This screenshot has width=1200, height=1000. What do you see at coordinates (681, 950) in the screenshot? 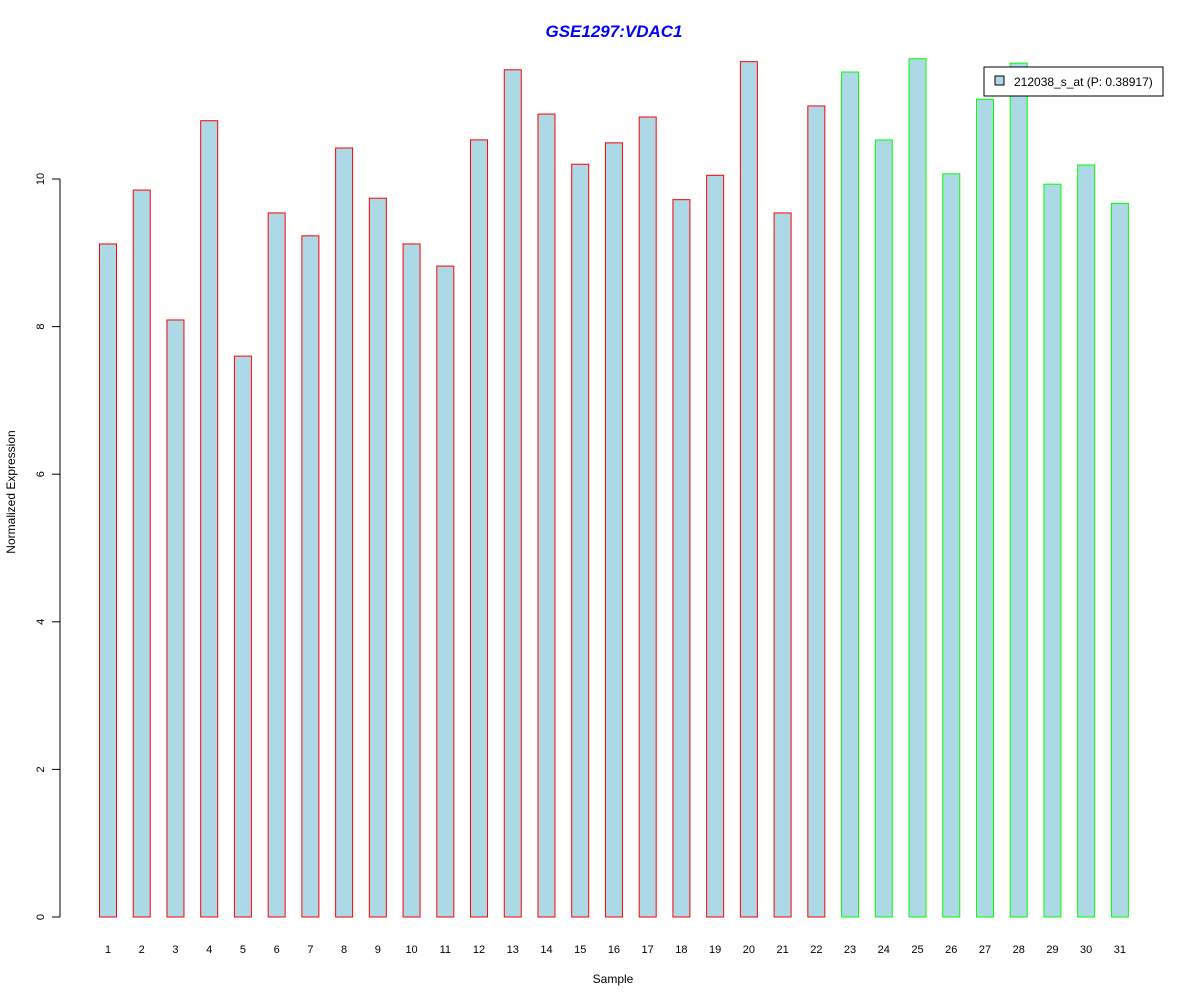
I see `x-tick-label: 18` at bounding box center [681, 950].